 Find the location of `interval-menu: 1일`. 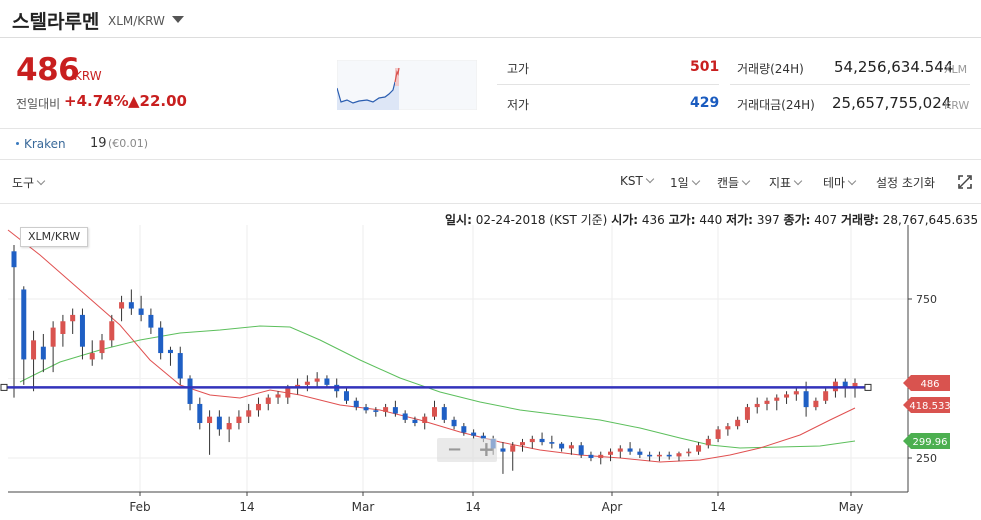

interval-menu: 1일 is located at coordinates (685, 182).